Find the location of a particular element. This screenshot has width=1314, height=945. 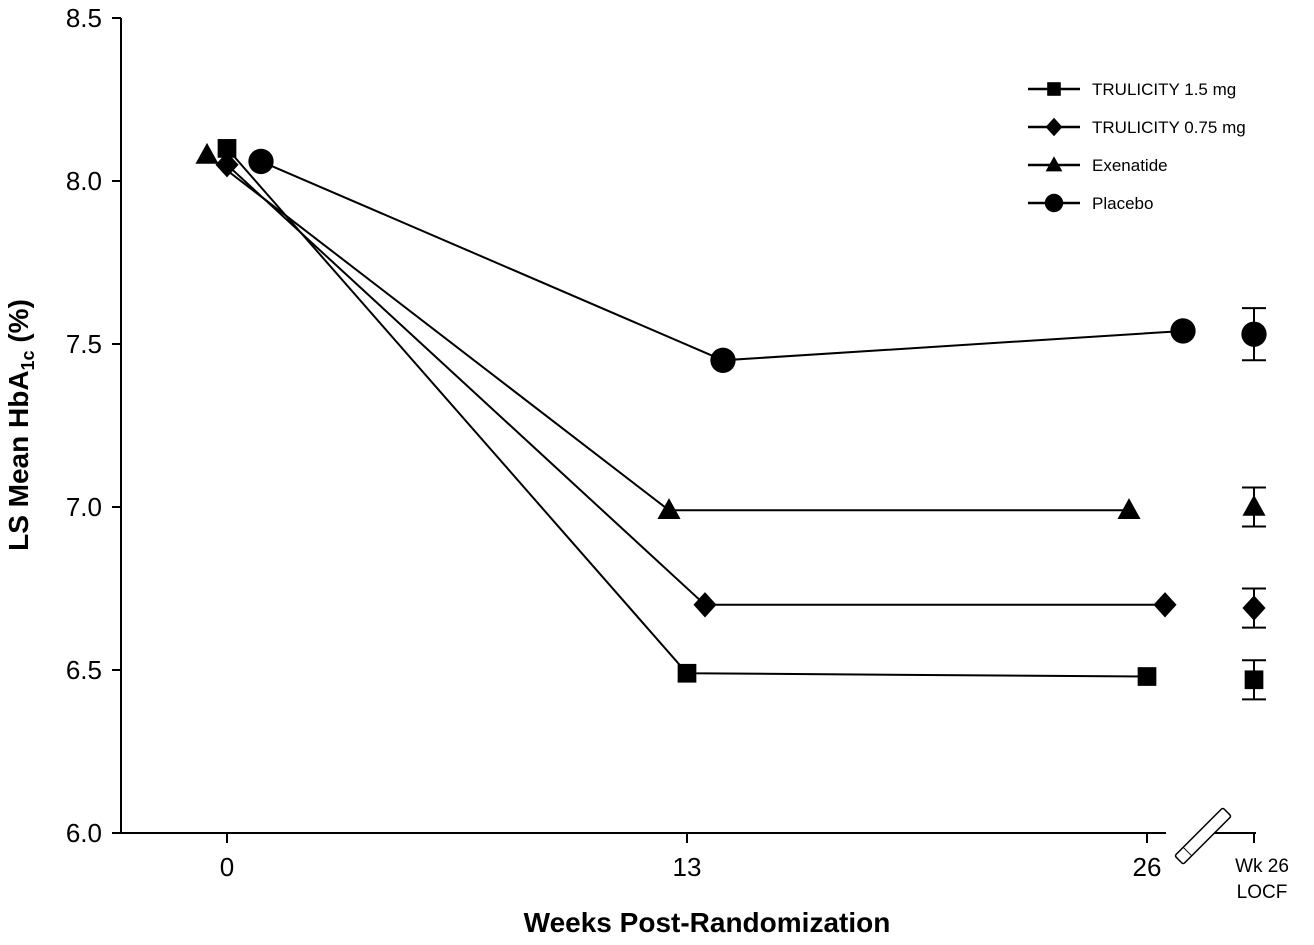

legend-item-3: Placebo is located at coordinates (1090, 203).